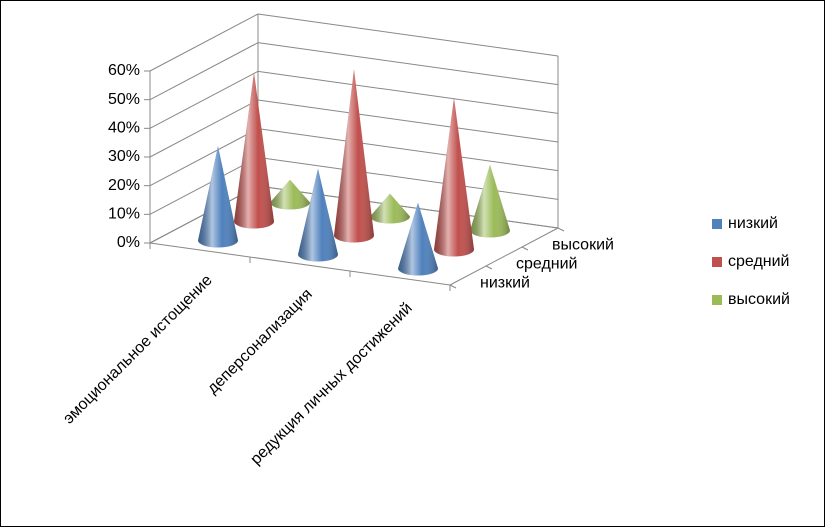 Image resolution: width=825 pixels, height=527 pixels. I want to click on y-tick-label: 50%, so click(124, 99).